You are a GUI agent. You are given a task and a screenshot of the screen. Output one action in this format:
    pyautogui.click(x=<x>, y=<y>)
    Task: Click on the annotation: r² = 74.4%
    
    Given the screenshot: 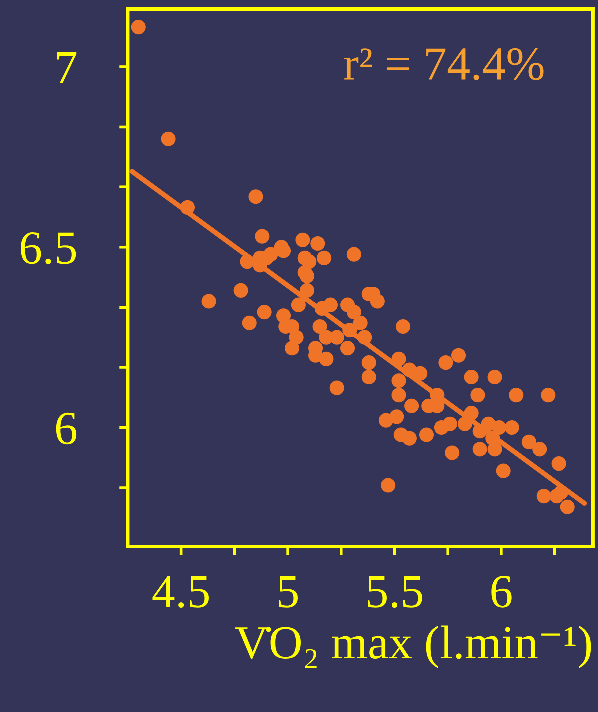 What is the action you would take?
    pyautogui.click(x=444, y=64)
    